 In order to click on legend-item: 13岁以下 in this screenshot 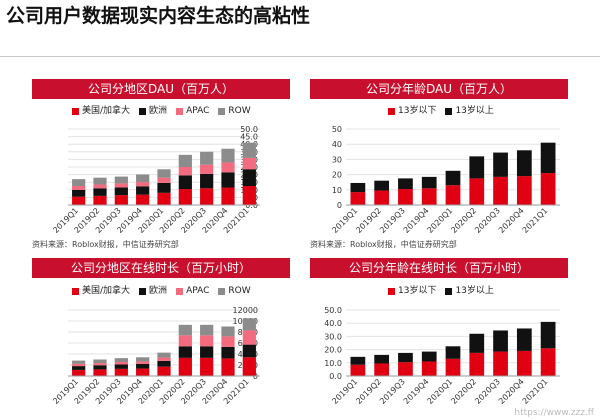, I will do `click(412, 111)`.